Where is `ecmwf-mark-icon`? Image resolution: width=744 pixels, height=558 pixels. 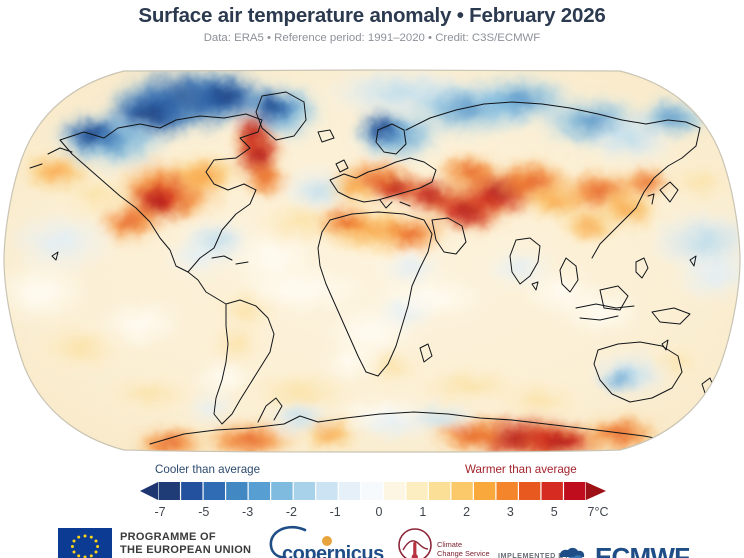
ecmwf-mark-icon is located at coordinates (572, 552).